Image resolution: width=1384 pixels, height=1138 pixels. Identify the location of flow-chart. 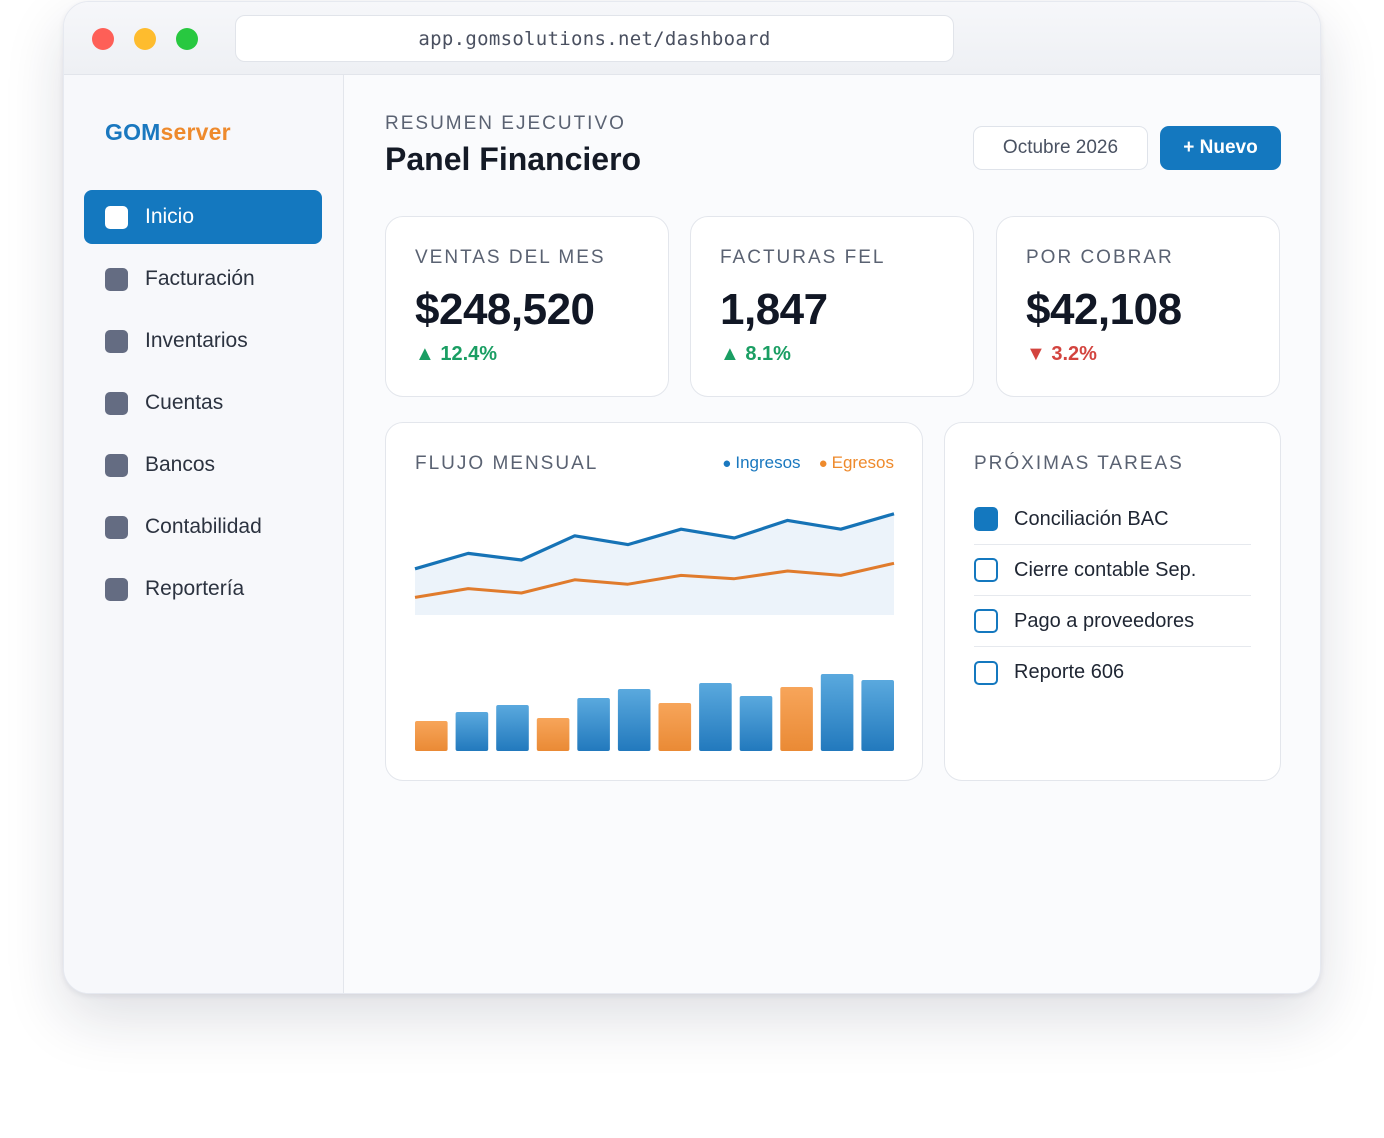
(654, 631).